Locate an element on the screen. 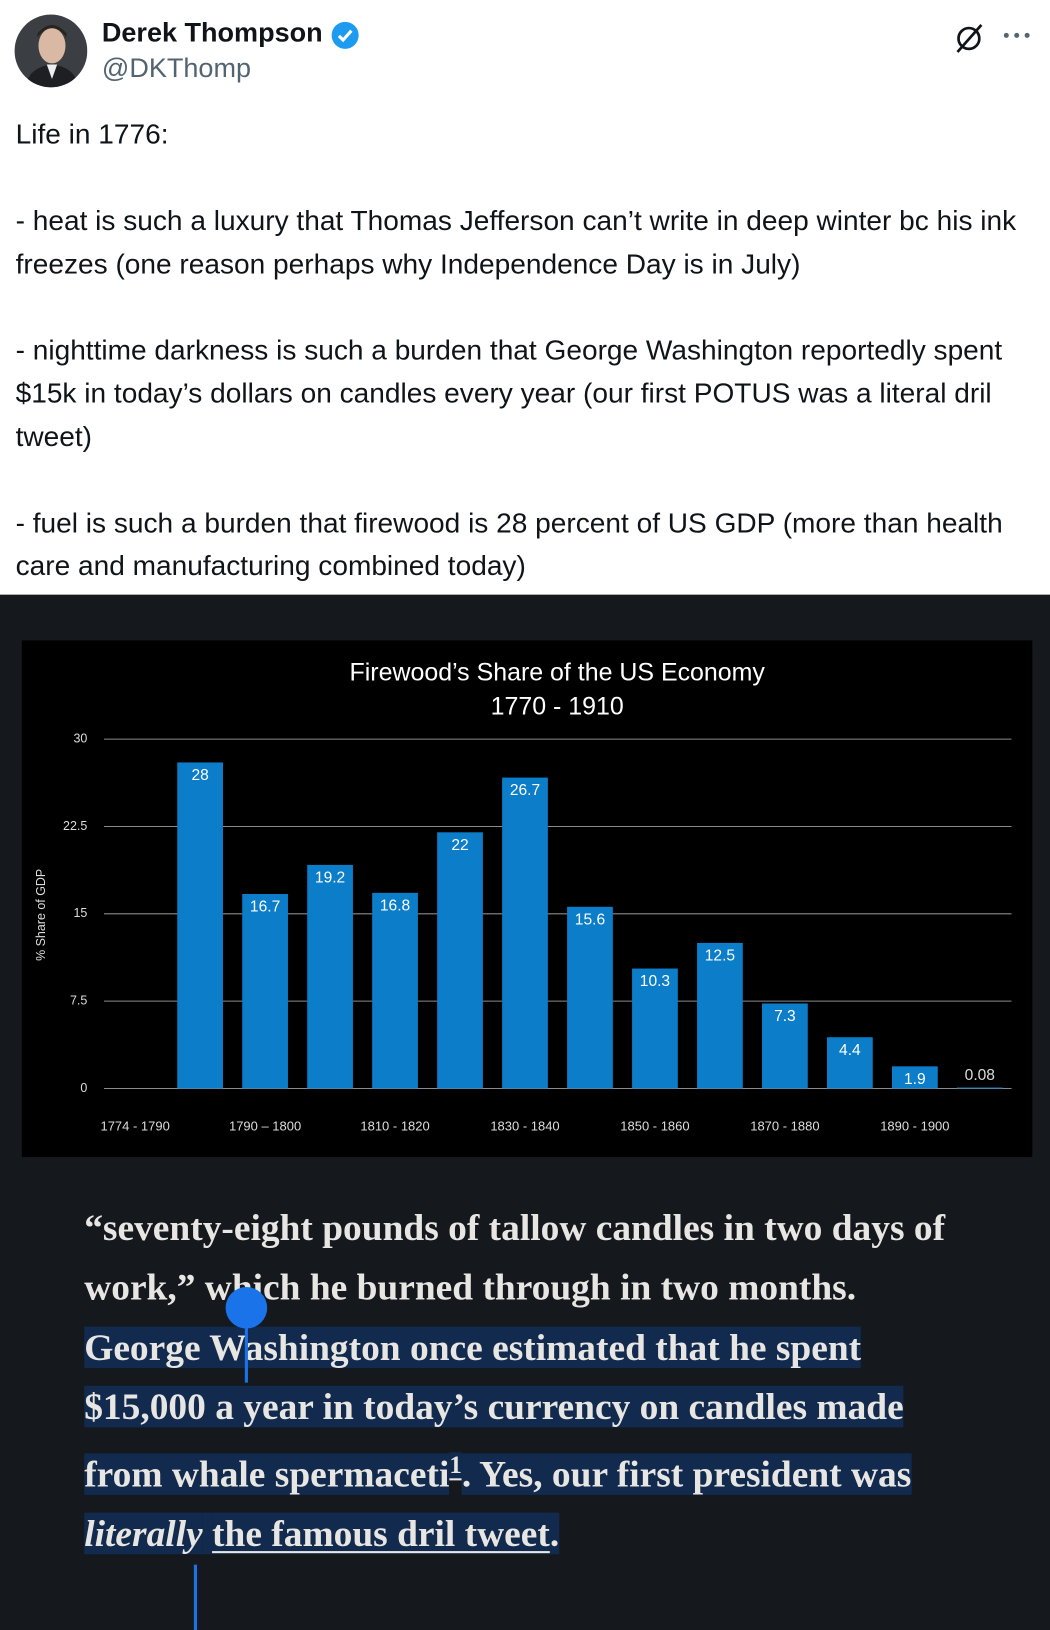 This screenshot has width=1050, height=1630. quote-link: the famous dril tweet is located at coordinates (381, 1534).